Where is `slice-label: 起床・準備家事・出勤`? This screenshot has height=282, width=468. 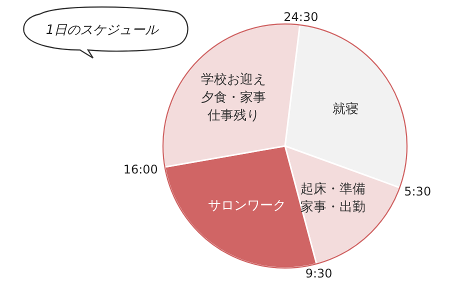 slice-label: 起床・準備家事・出勤 is located at coordinates (333, 199).